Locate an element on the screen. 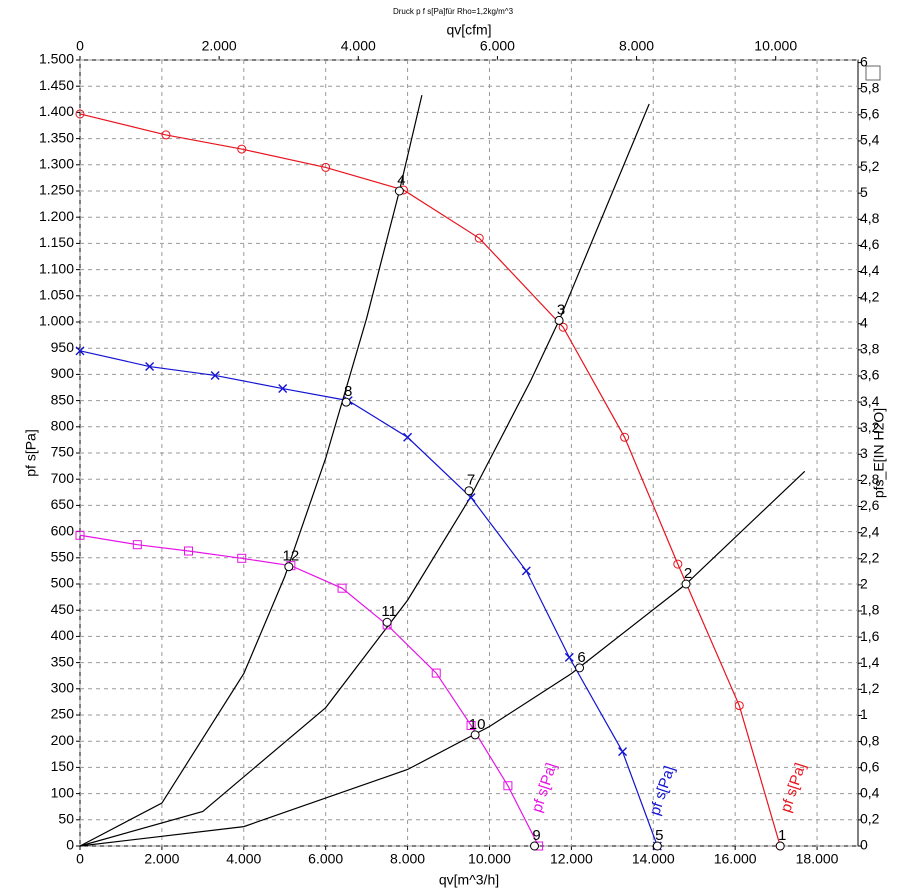 Image resolution: width=907 pixels, height=895 pixels. y-tick-label: 1.450 is located at coordinates (56, 85).